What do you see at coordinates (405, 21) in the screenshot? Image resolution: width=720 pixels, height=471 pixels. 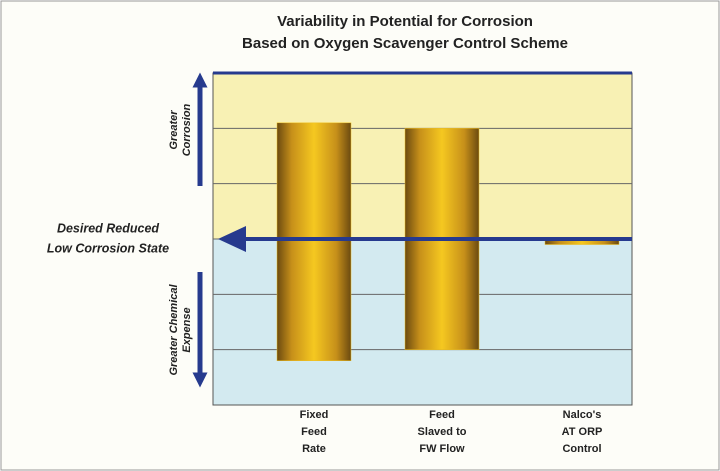 I see `chart-title: Variability in Potential for Corrosion` at bounding box center [405, 21].